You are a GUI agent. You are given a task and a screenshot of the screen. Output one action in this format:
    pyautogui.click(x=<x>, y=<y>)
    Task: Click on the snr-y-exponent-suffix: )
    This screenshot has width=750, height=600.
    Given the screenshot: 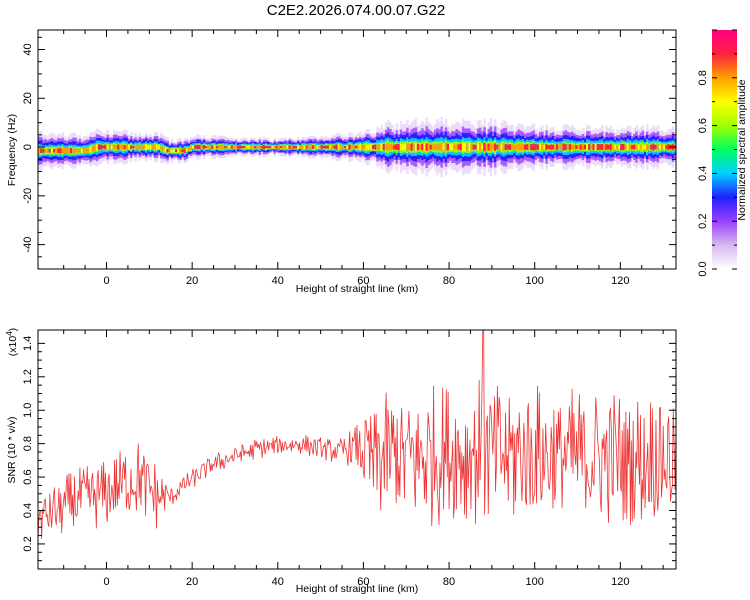 What is the action you would take?
    pyautogui.click(x=13, y=330)
    